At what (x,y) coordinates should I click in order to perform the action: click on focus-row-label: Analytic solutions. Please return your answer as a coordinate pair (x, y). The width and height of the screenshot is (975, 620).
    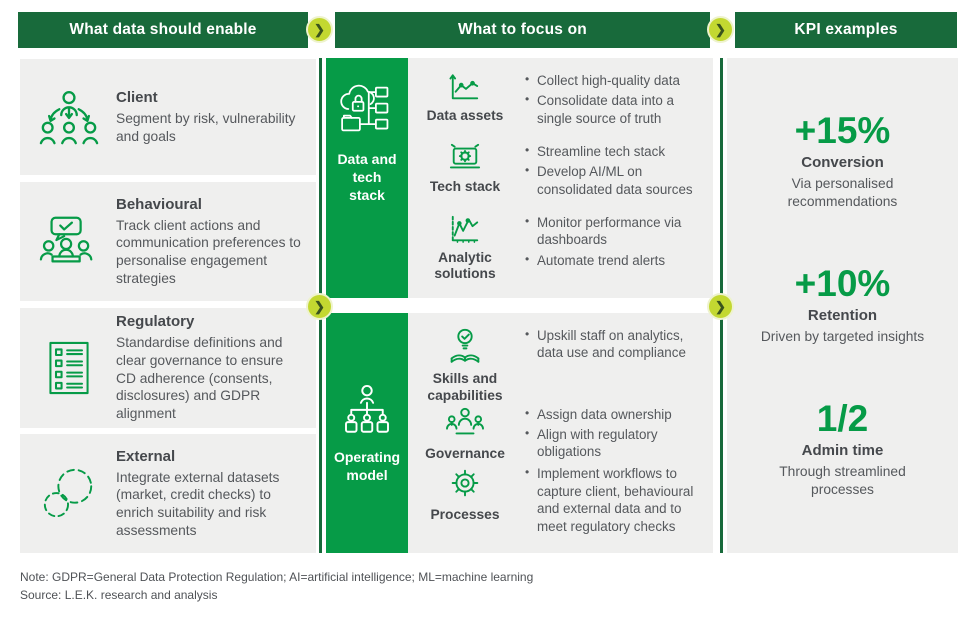
    Looking at the image, I should click on (465, 265).